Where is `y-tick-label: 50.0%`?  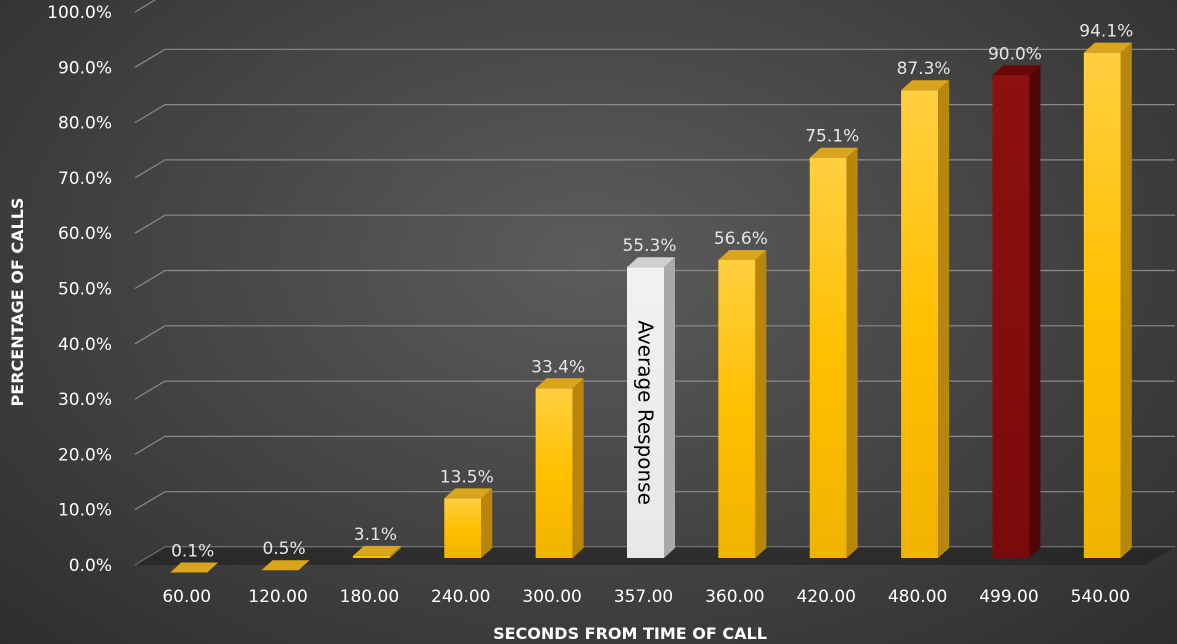 y-tick-label: 50.0% is located at coordinates (85, 290).